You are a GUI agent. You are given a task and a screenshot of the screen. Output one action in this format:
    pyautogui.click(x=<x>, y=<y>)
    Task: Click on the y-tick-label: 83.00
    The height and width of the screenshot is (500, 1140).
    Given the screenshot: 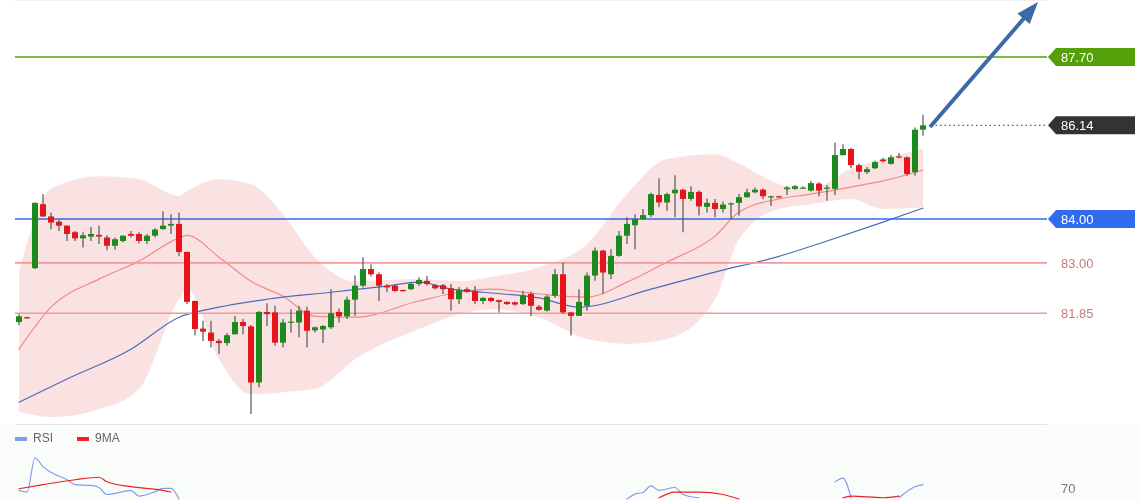 What is the action you would take?
    pyautogui.click(x=1077, y=263)
    